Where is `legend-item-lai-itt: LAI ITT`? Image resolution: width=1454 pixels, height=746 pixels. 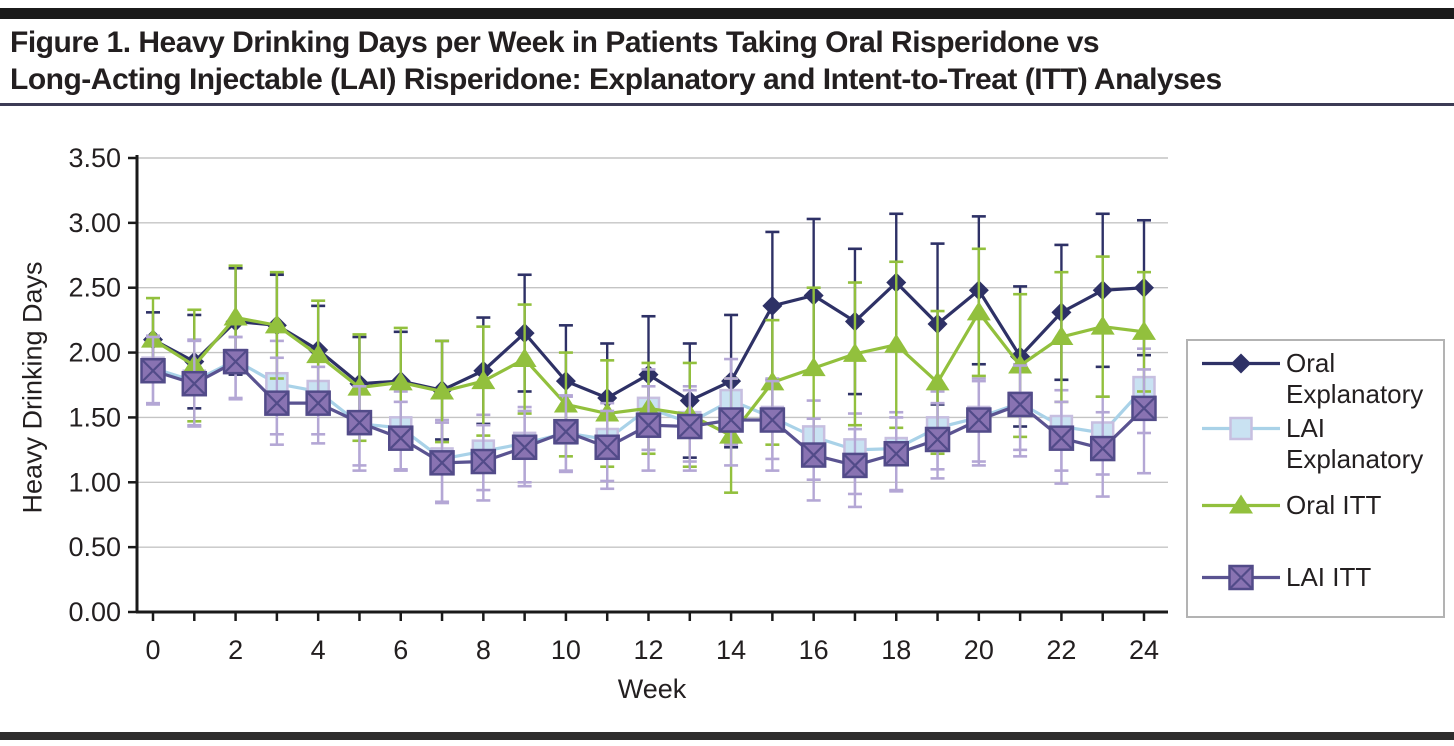 legend-item-lai-itt: LAI ITT is located at coordinates (1321, 577).